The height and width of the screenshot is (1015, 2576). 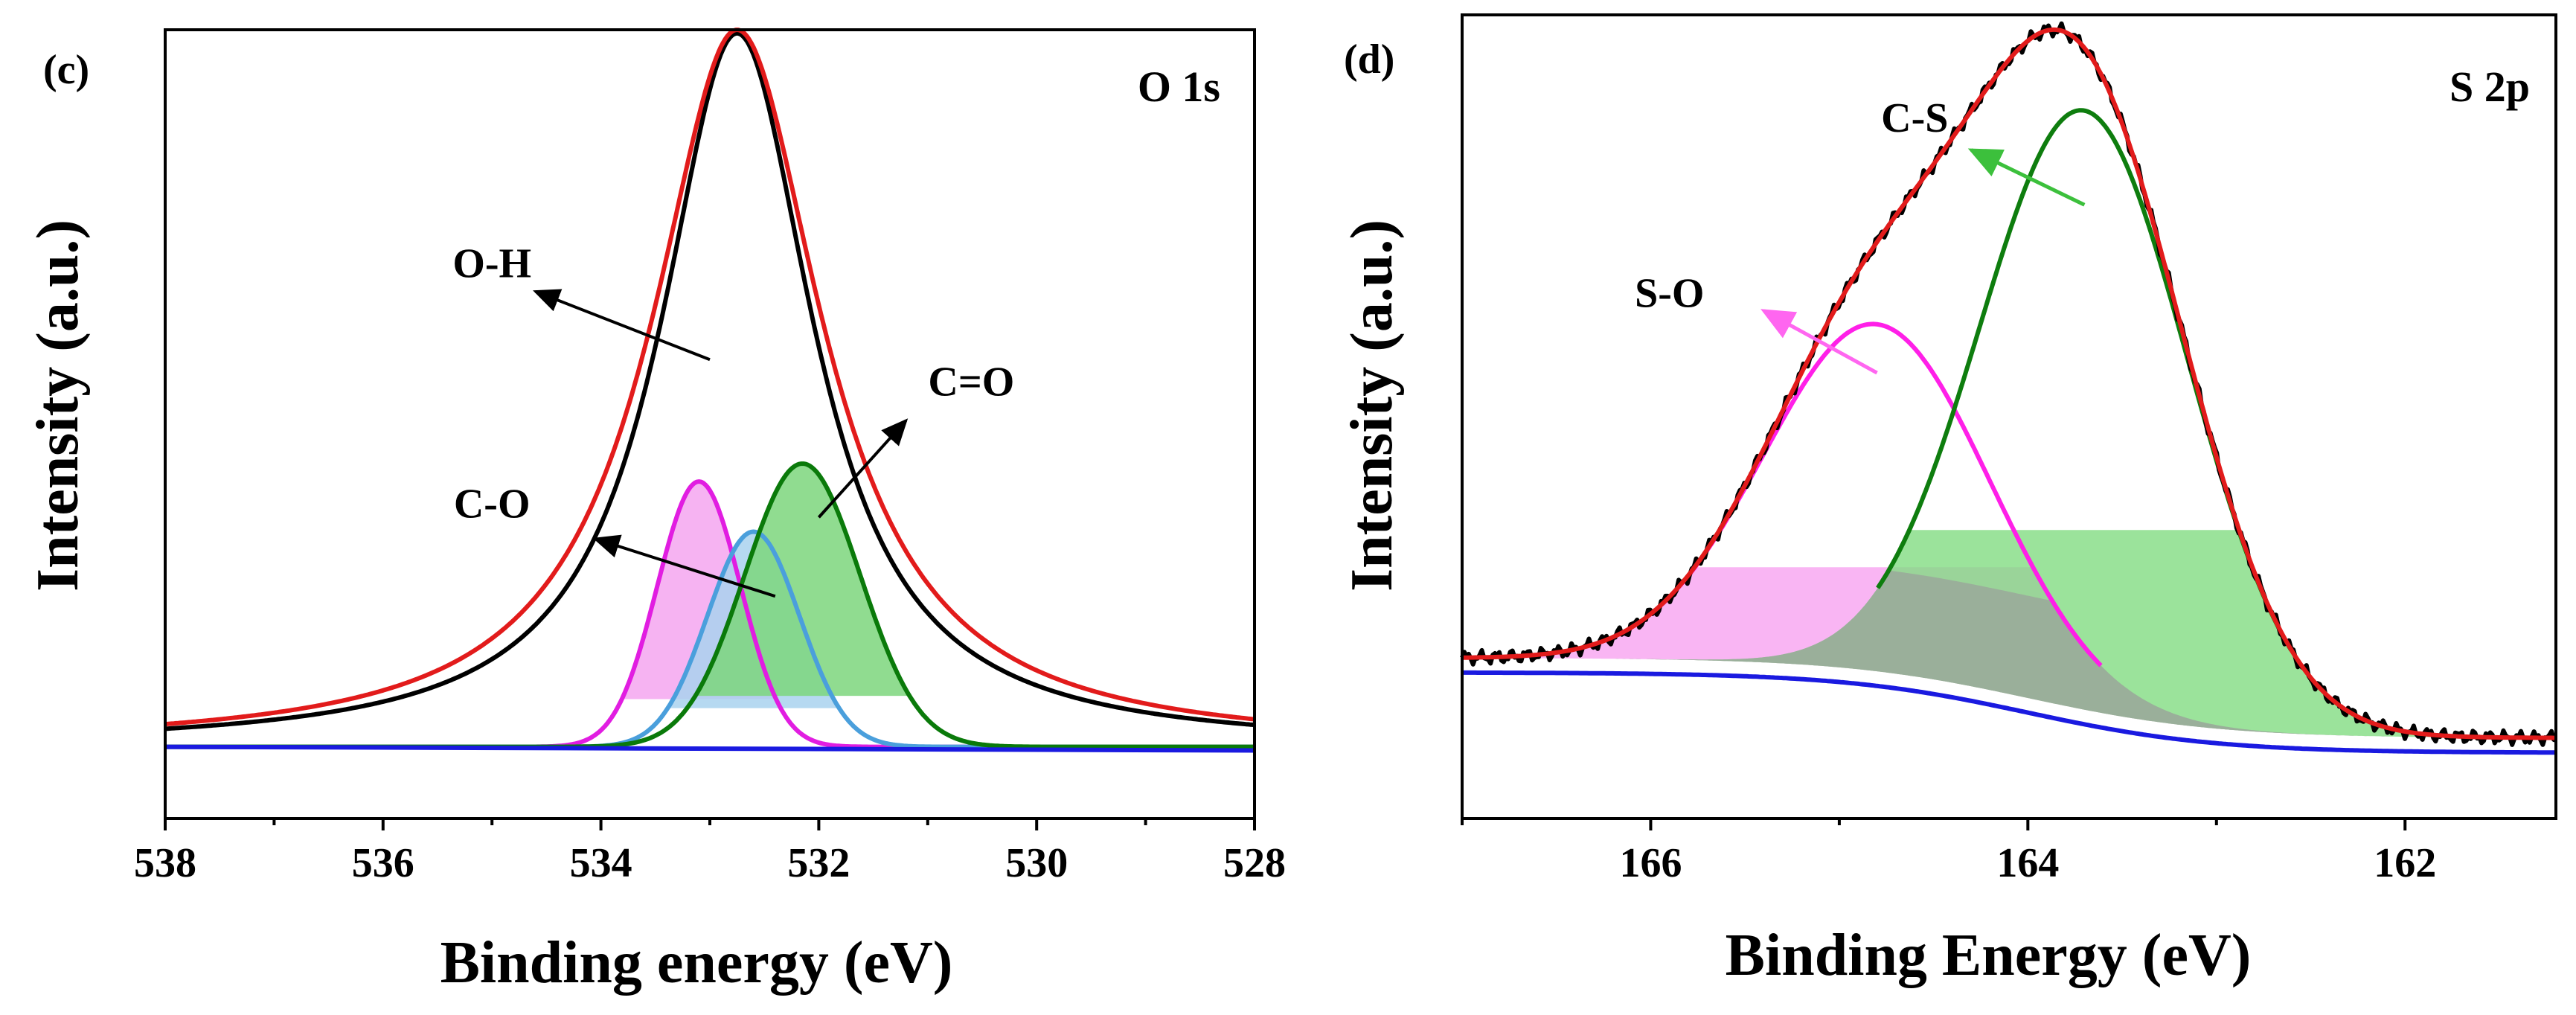 I want to click on annotation-label: C=O, so click(x=971, y=382).